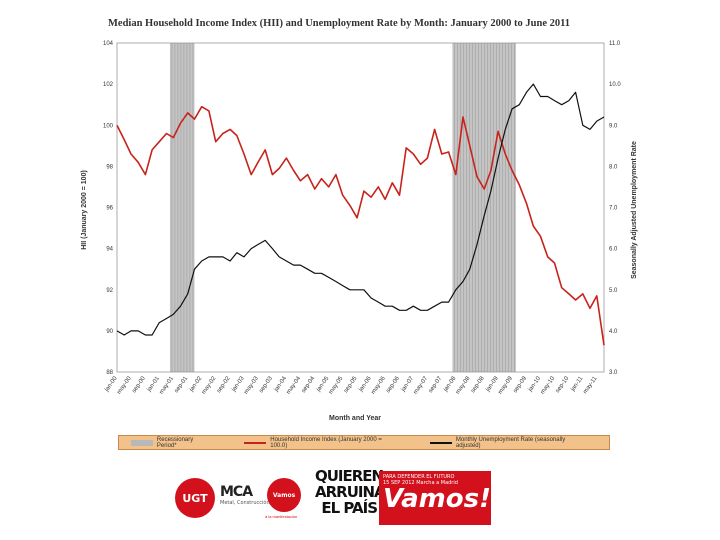 The image size is (720, 540). Describe the element at coordinates (182, 207) in the screenshot. I see `recession-band` at that location.